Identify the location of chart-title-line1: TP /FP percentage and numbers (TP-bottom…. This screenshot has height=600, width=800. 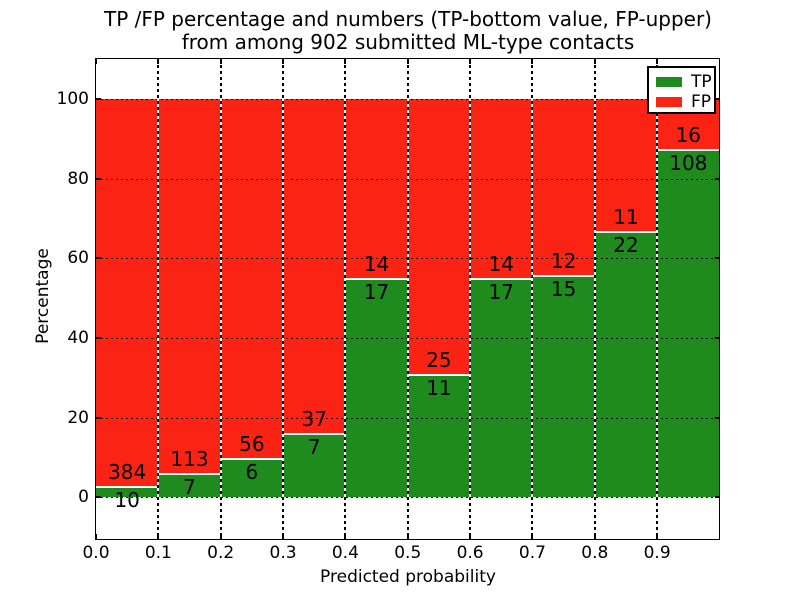
(408, 19).